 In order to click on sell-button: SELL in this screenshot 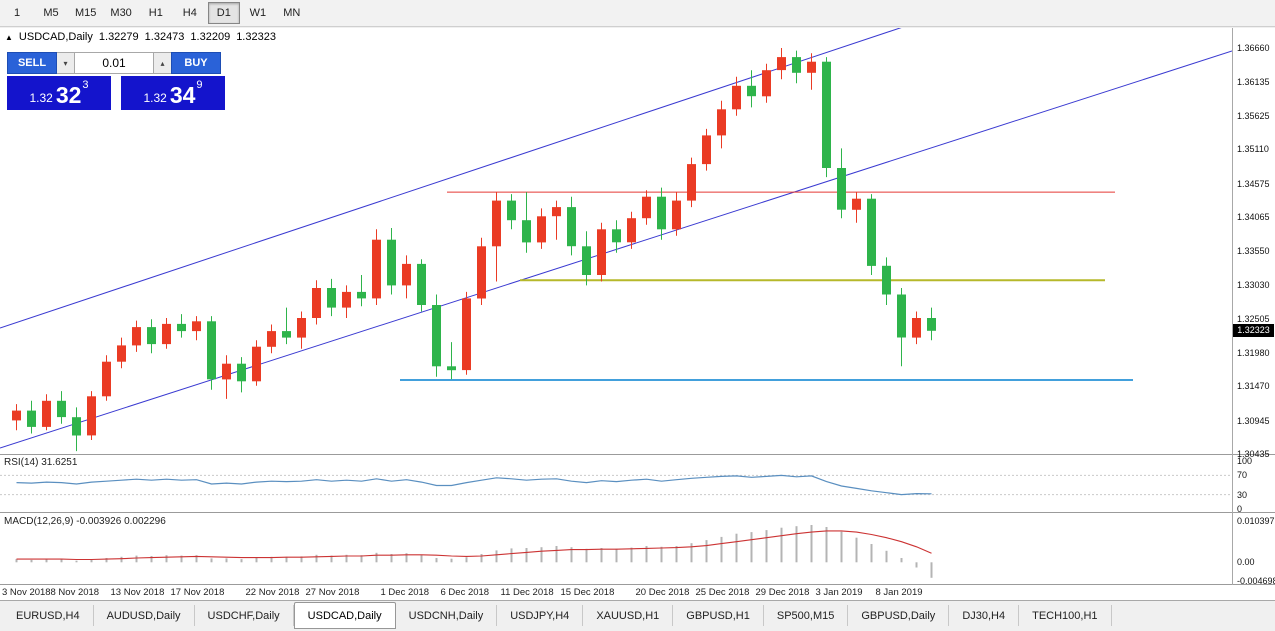, I will do `click(32, 63)`.